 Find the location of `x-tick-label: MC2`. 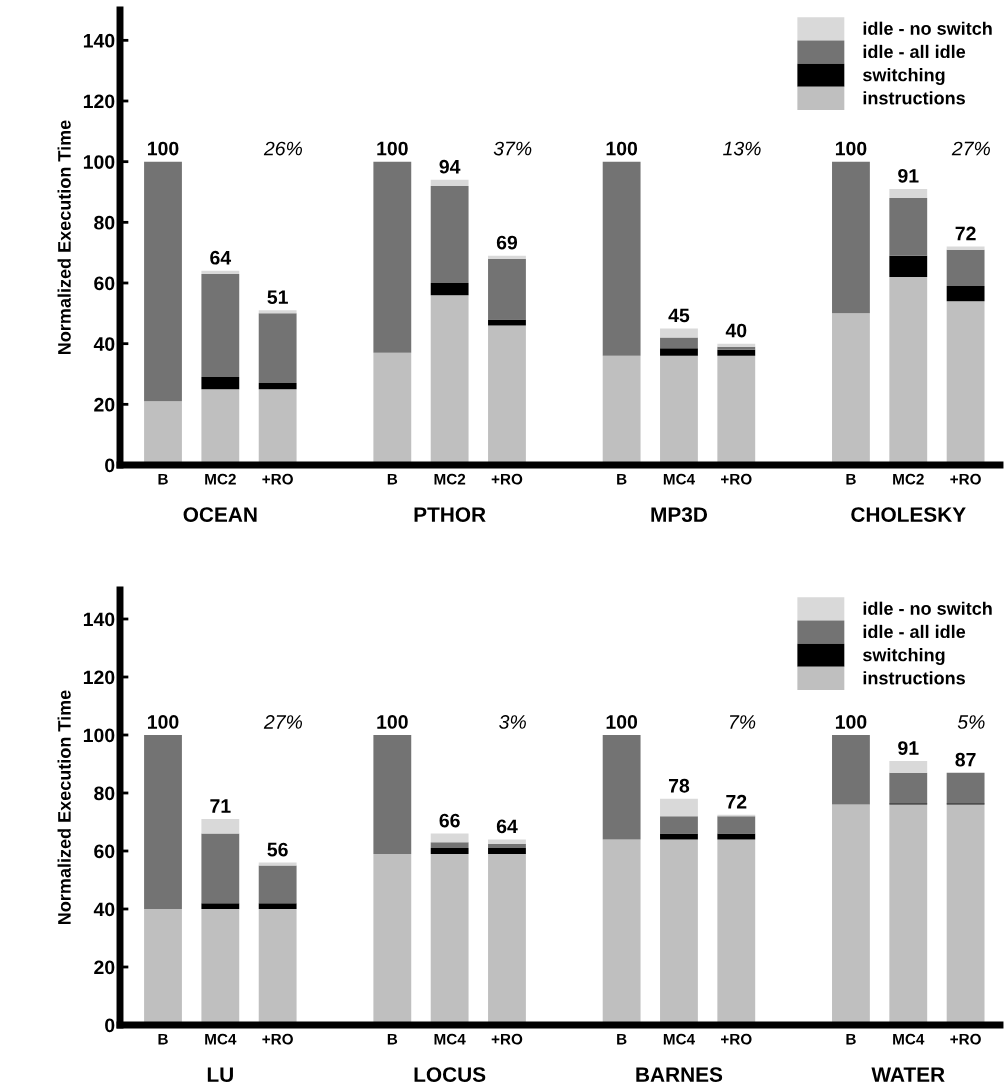

x-tick-label: MC2 is located at coordinates (908, 479).